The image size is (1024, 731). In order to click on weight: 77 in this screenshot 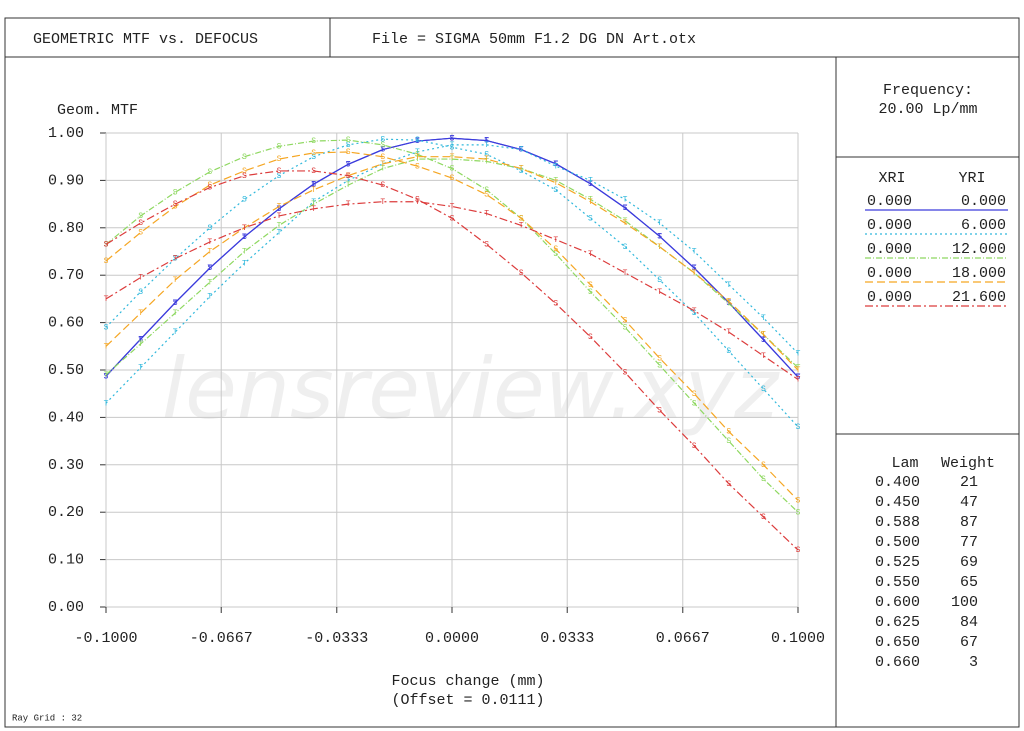, I will do `click(969, 542)`.